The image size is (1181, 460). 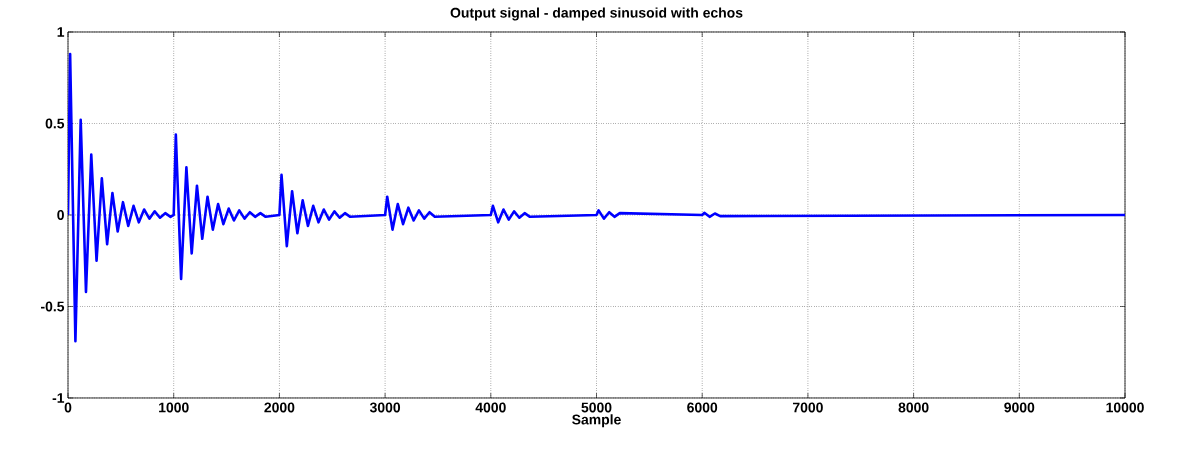 I want to click on x-tick-label: 2000, so click(x=279, y=407).